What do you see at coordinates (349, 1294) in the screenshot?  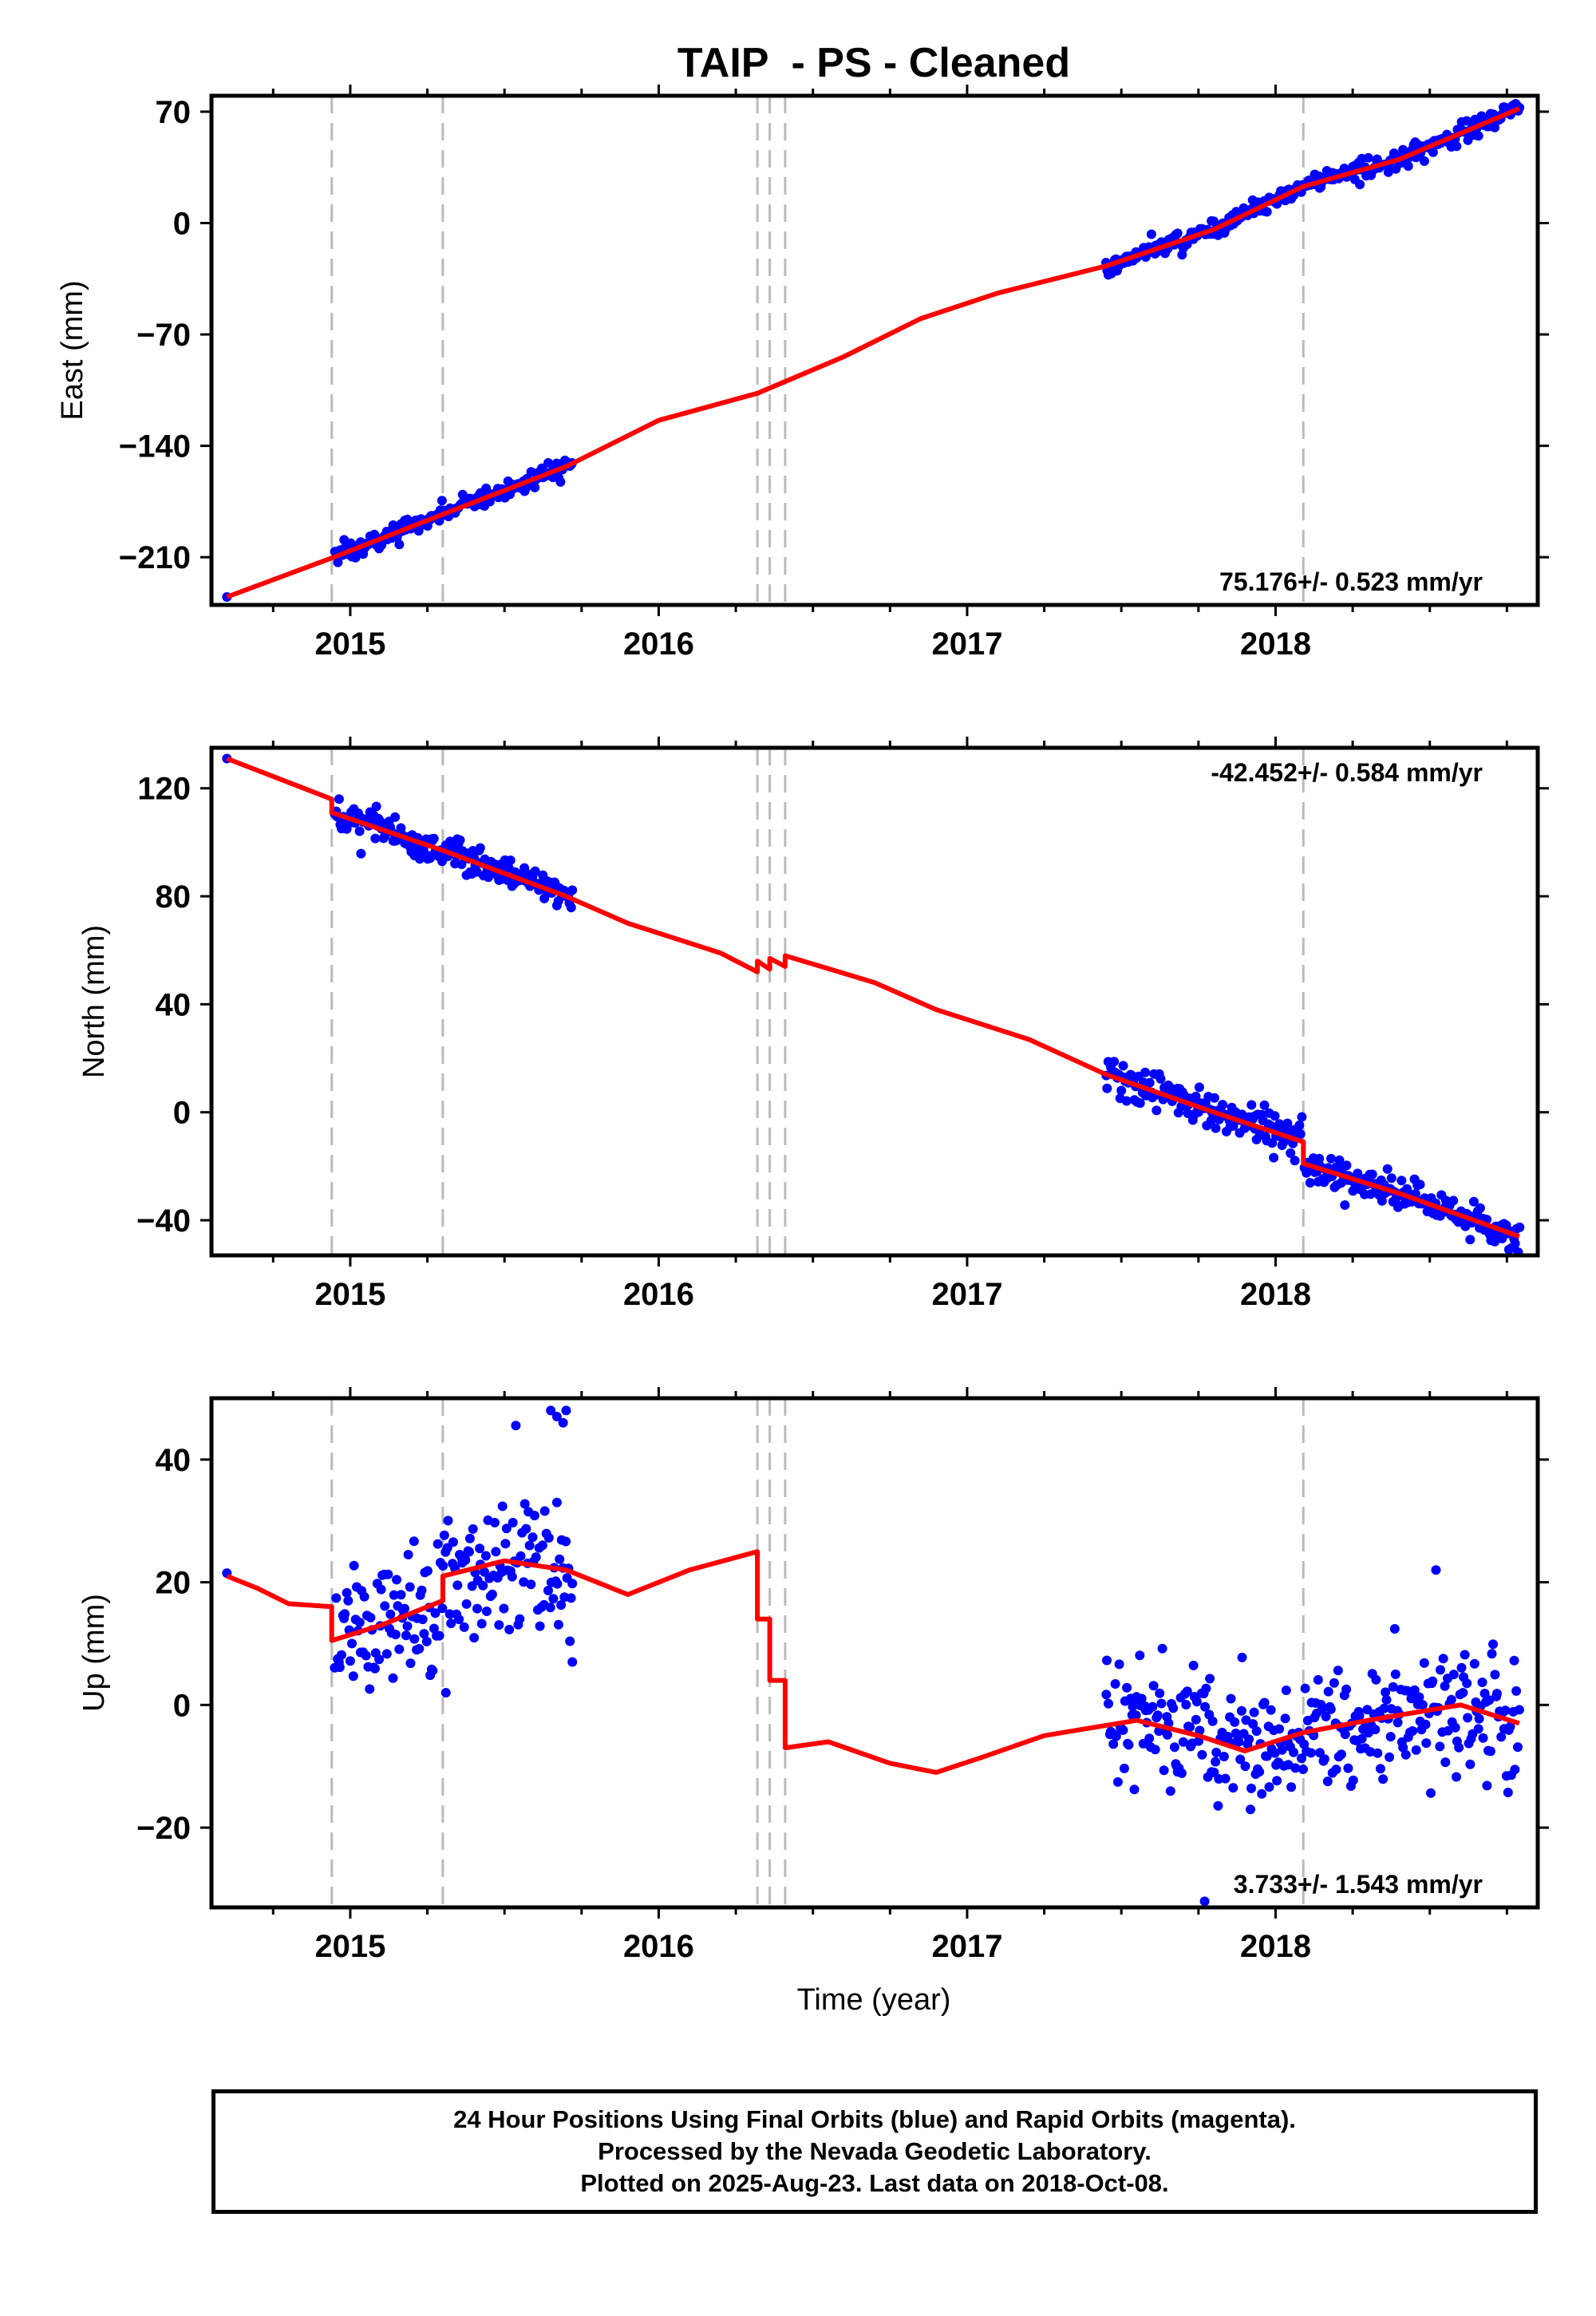 I see `x-tick-label: 2015` at bounding box center [349, 1294].